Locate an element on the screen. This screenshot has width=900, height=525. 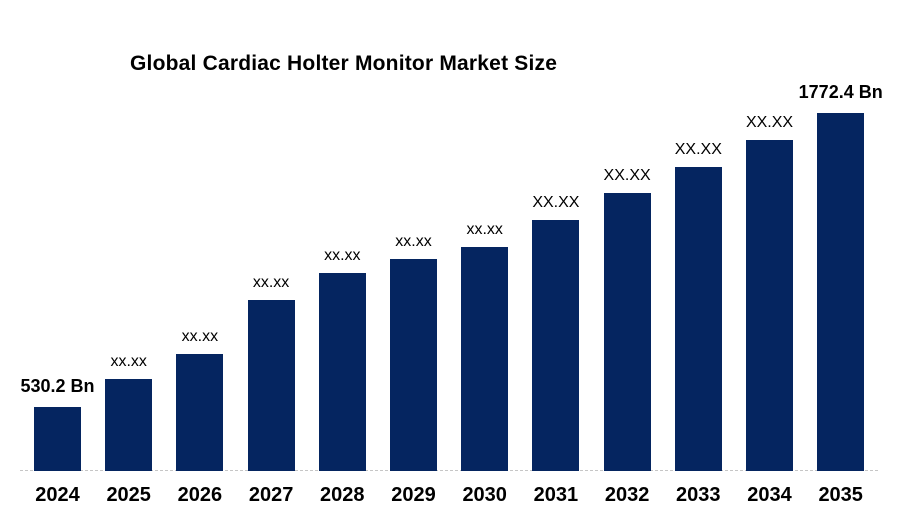
bar-value-label: 530.2 Bn is located at coordinates (57, 386).